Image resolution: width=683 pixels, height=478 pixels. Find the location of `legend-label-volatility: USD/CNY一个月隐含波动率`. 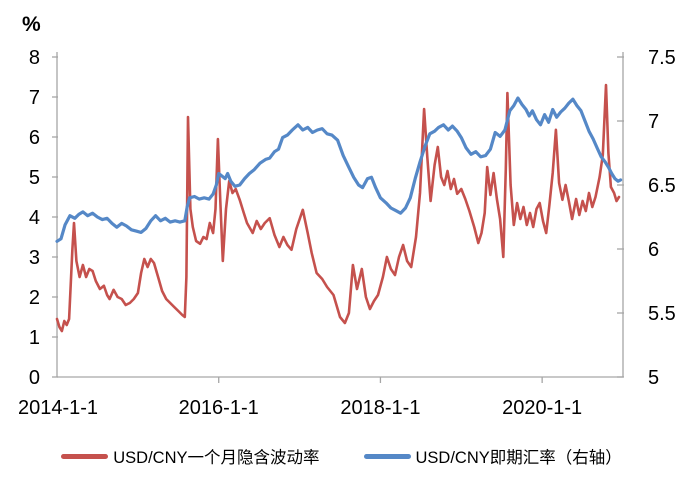

legend-label-volatility: USD/CNY一个月隐含波动率 is located at coordinates (216, 458).